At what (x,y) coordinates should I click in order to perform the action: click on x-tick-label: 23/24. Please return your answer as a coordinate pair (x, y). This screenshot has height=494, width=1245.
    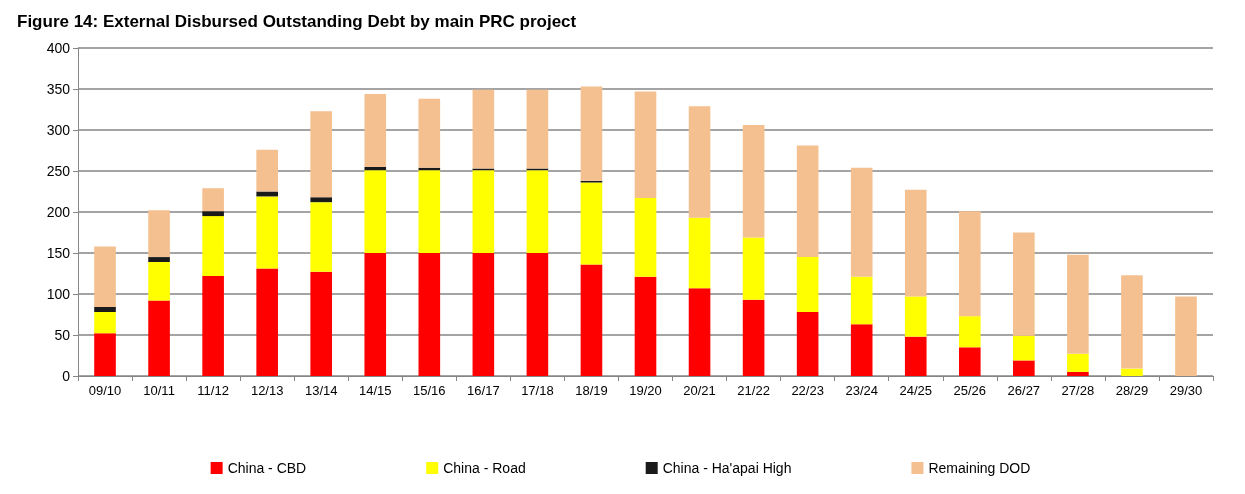
    Looking at the image, I should click on (861, 390).